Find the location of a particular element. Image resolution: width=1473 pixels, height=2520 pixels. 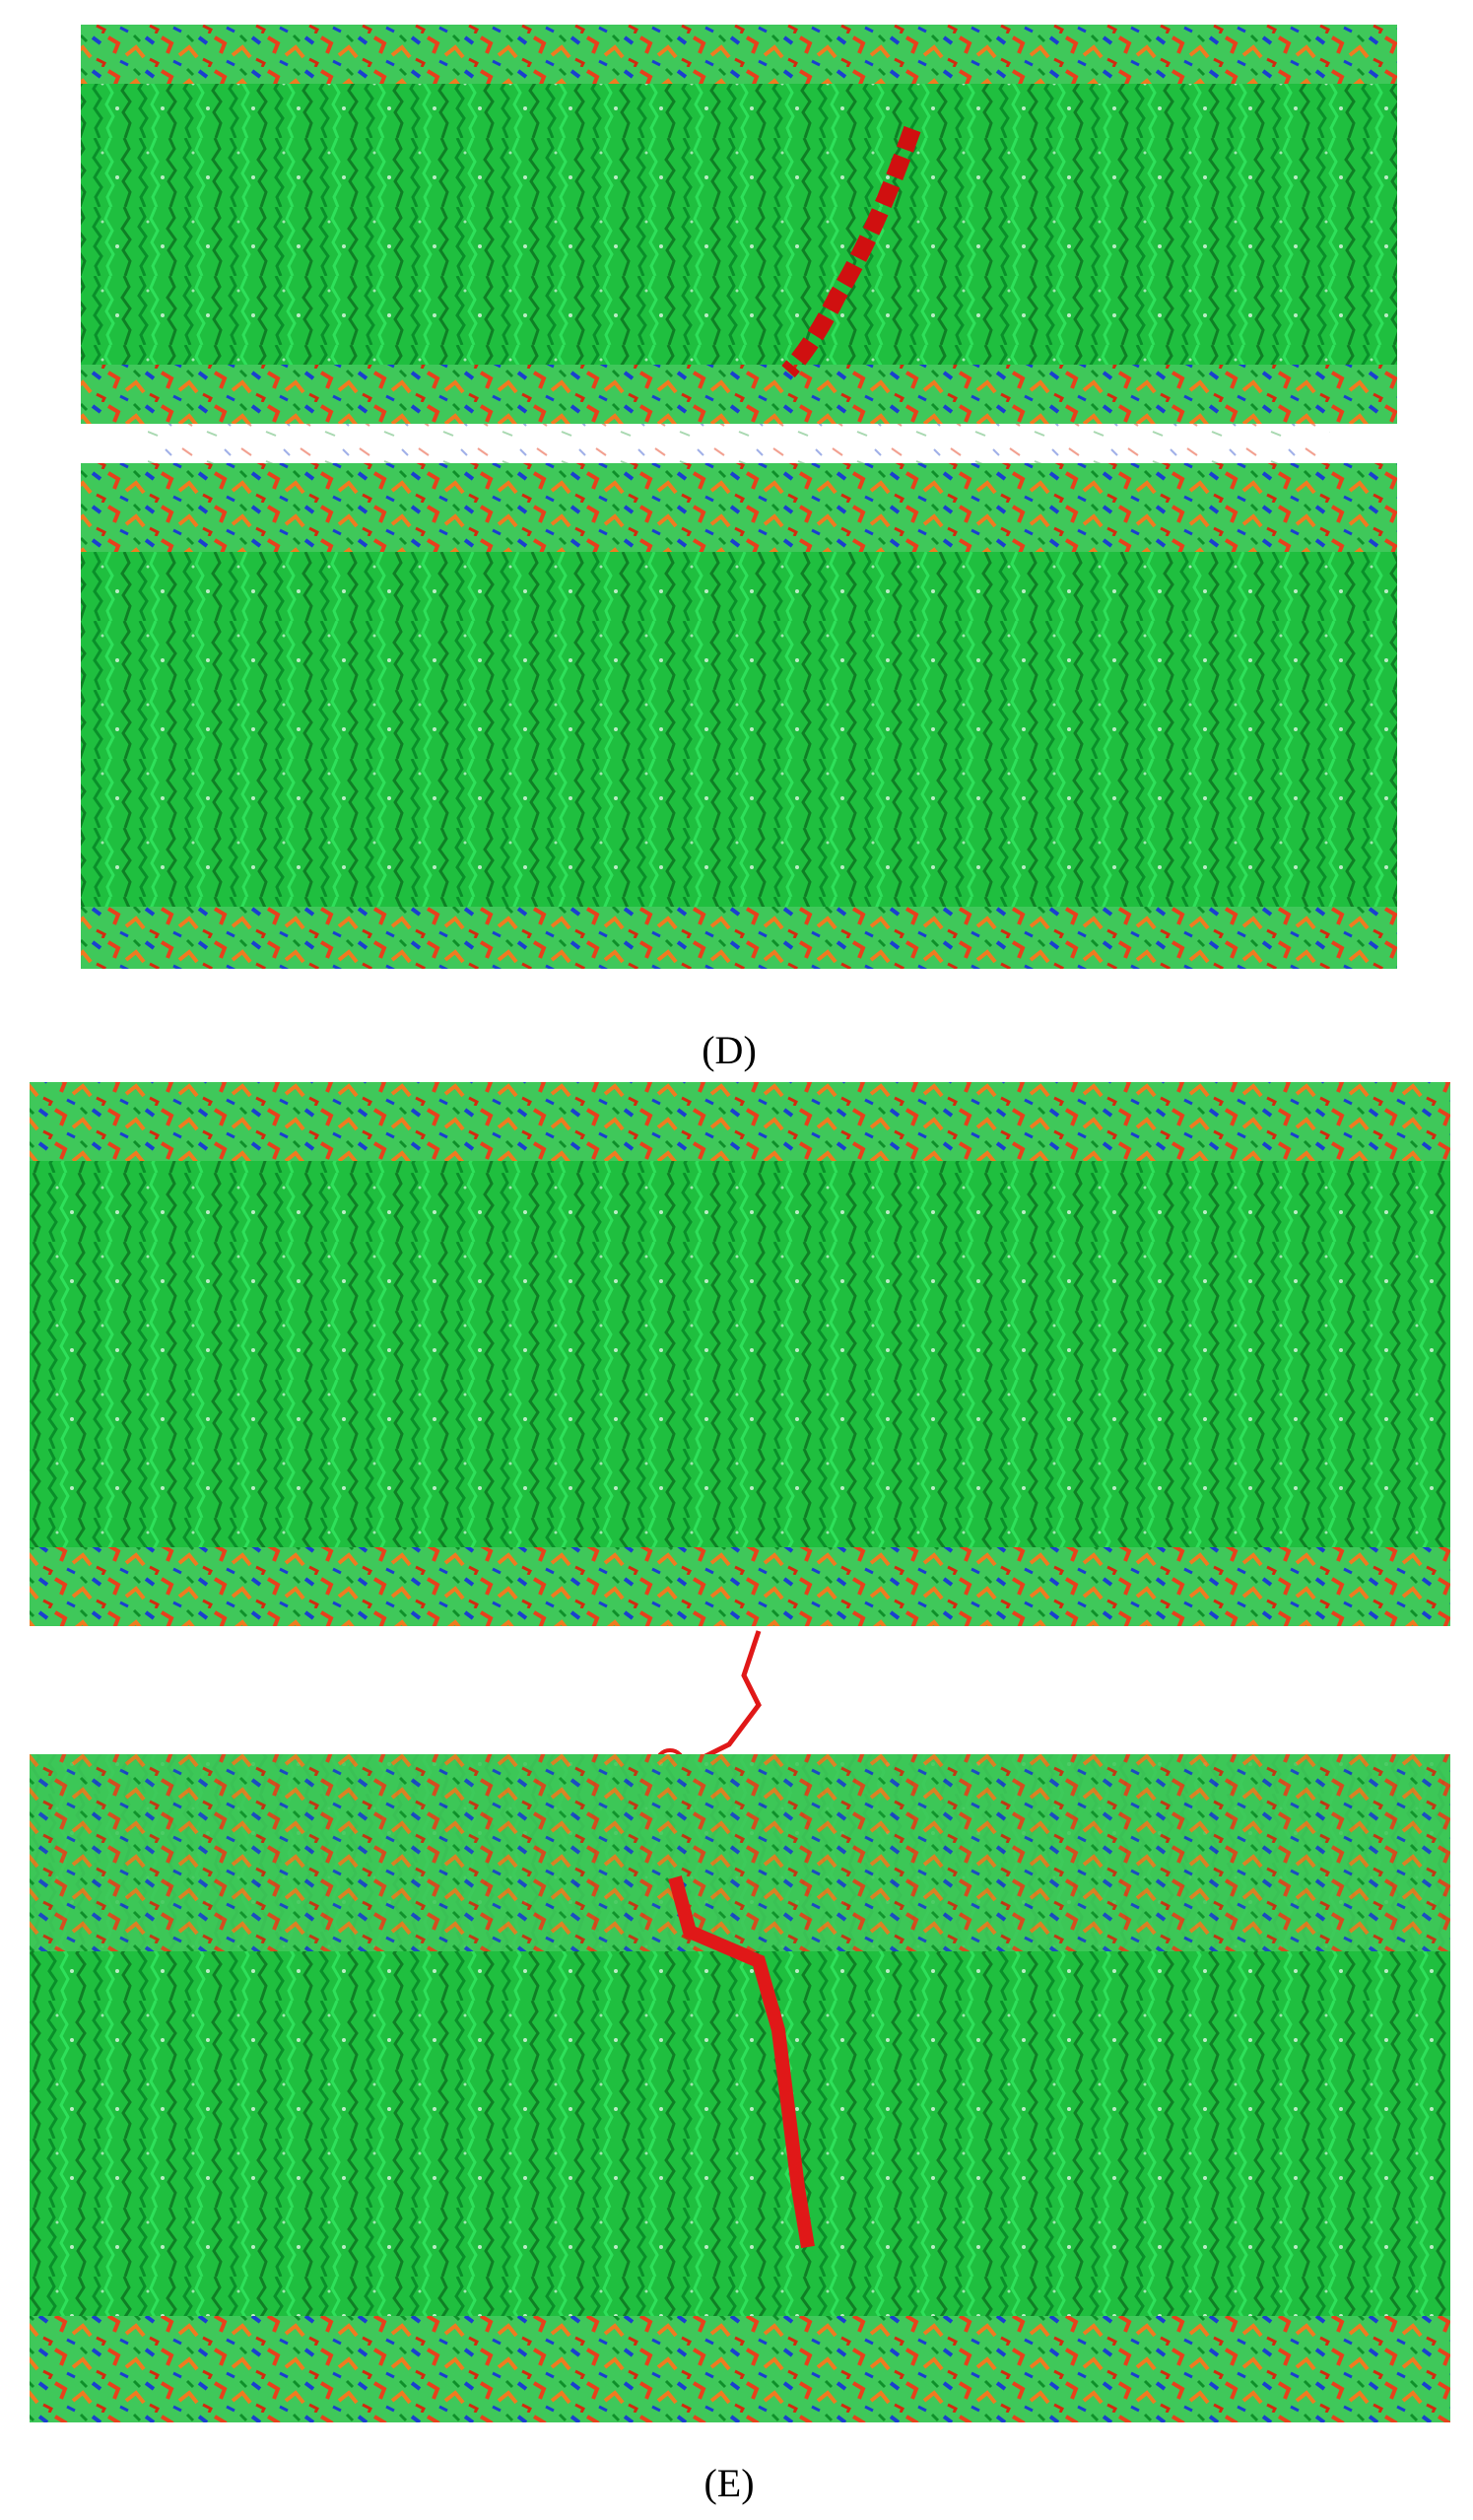

water-layer is located at coordinates (739, 443).